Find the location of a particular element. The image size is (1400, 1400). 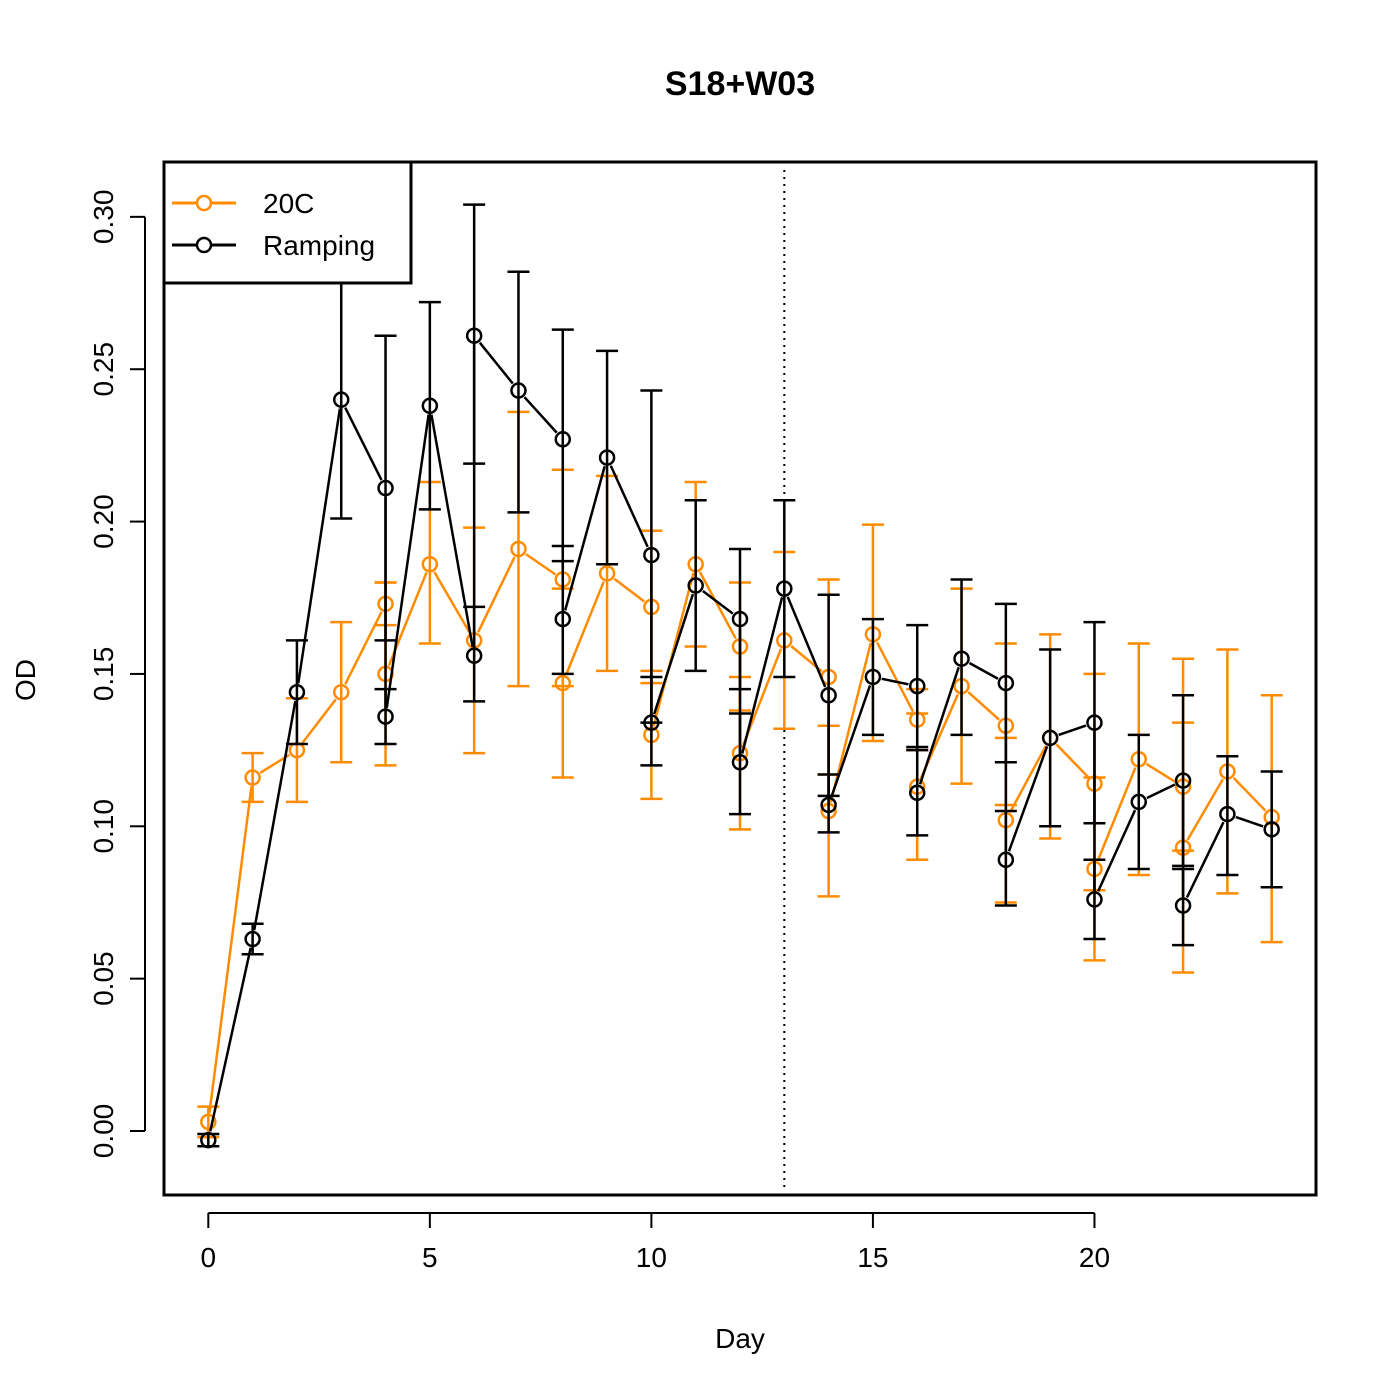

y-tick-label: 0.10 is located at coordinates (103, 826).